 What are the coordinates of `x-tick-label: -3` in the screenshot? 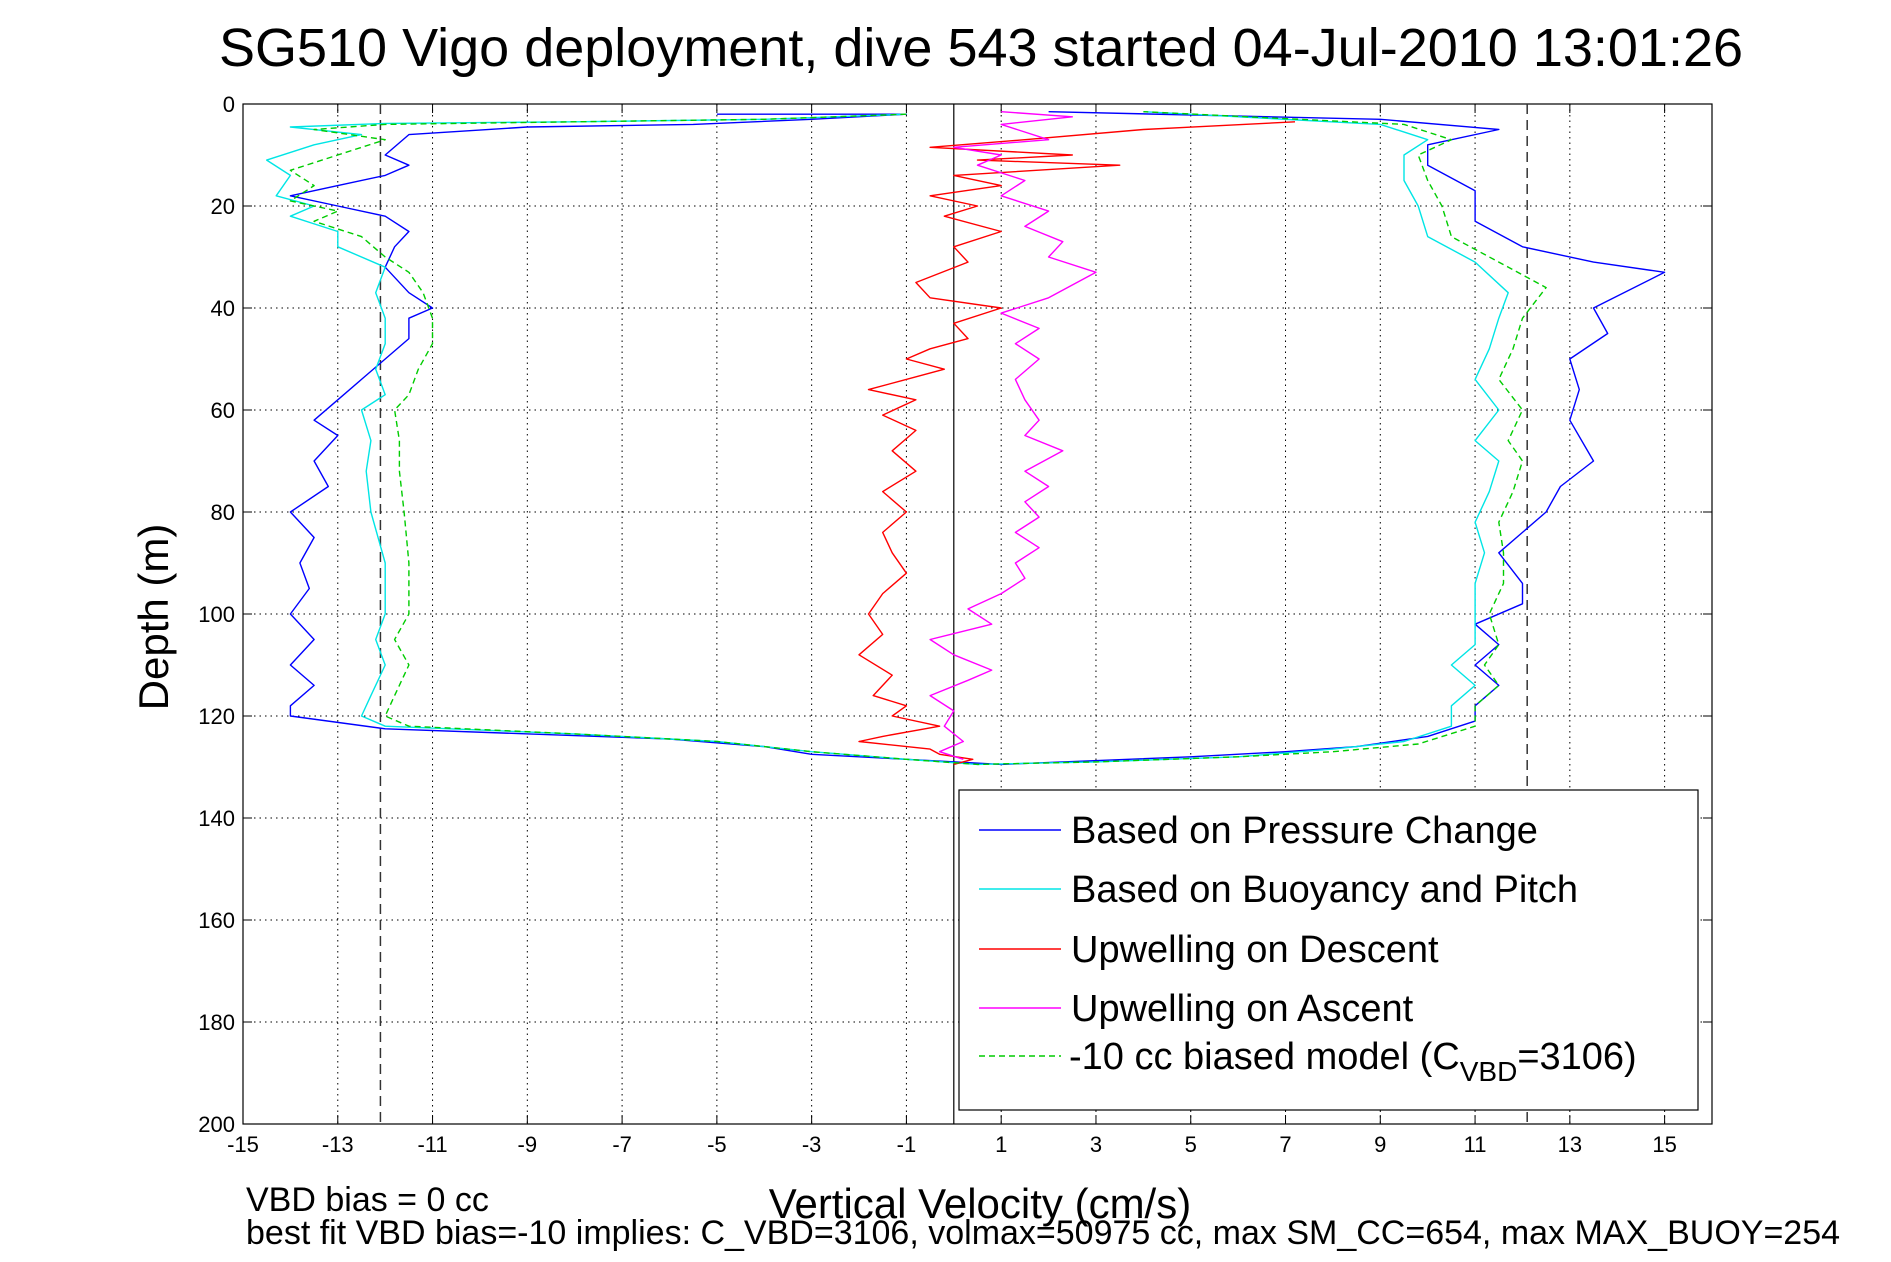 It's located at (812, 1144).